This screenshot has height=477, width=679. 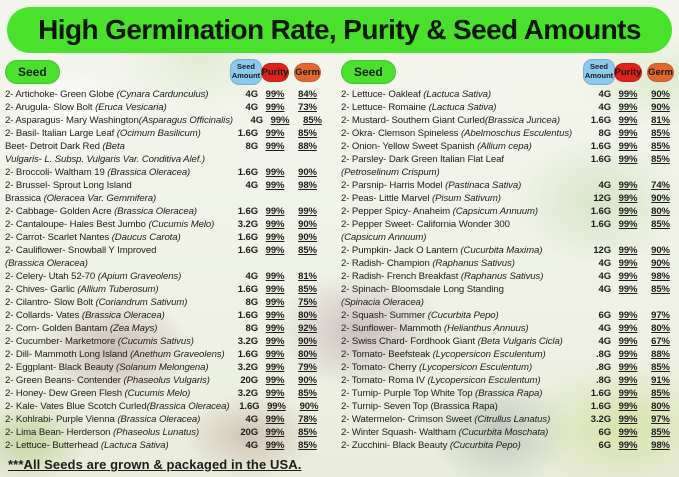 I want to click on latin-name: (Anethum Graveolens), so click(x=177, y=354).